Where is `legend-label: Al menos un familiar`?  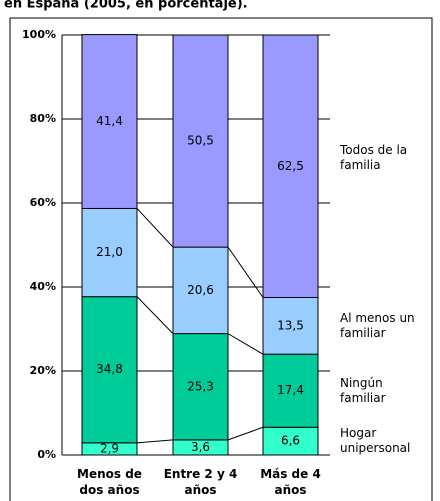 legend-label: Al menos un familiar is located at coordinates (377, 325).